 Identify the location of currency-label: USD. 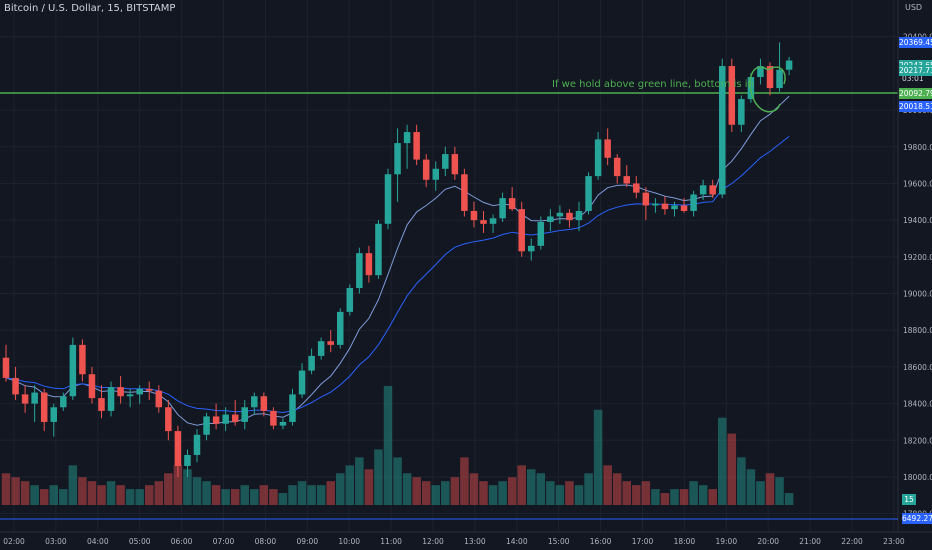
(914, 7).